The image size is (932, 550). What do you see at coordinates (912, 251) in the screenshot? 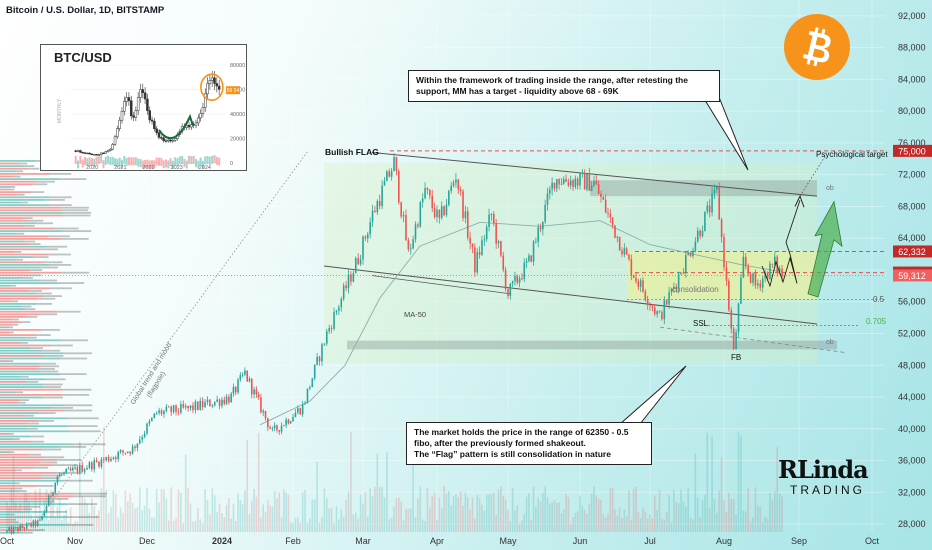
I see `price-tag-62332-bg` at bounding box center [912, 251].